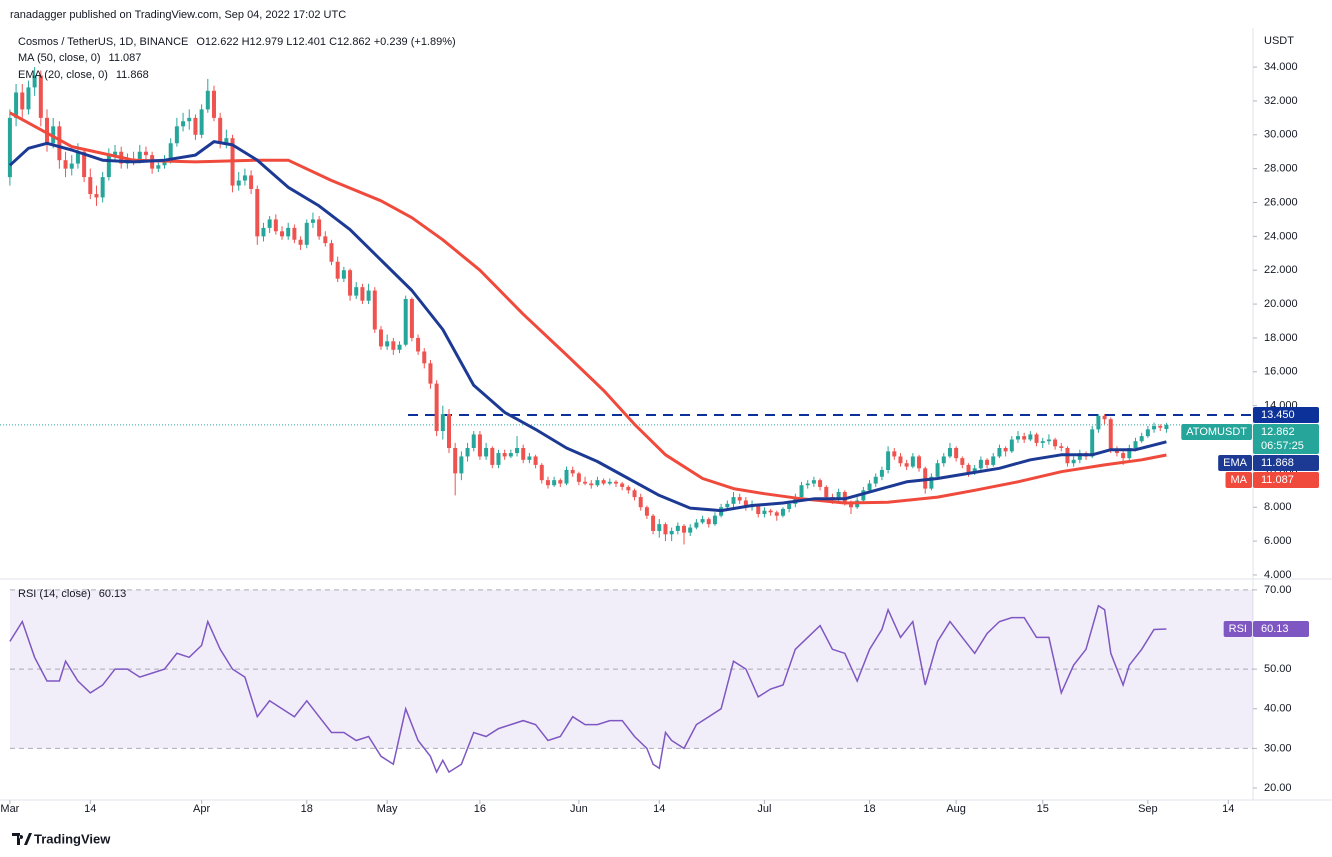 The height and width of the screenshot is (857, 1332). What do you see at coordinates (1278, 575) in the screenshot?
I see `y-tick-label: 4.000` at bounding box center [1278, 575].